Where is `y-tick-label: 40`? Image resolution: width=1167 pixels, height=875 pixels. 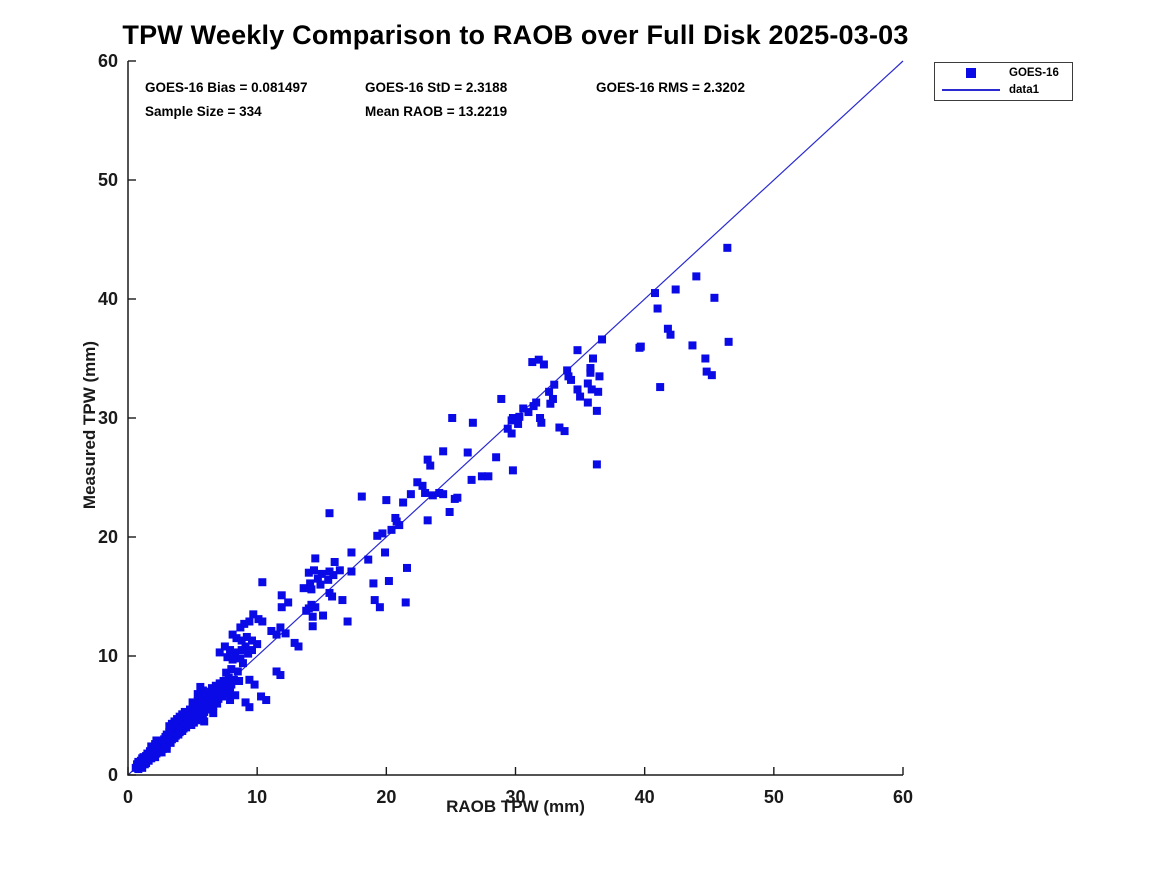 y-tick-label: 40 is located at coordinates (108, 299).